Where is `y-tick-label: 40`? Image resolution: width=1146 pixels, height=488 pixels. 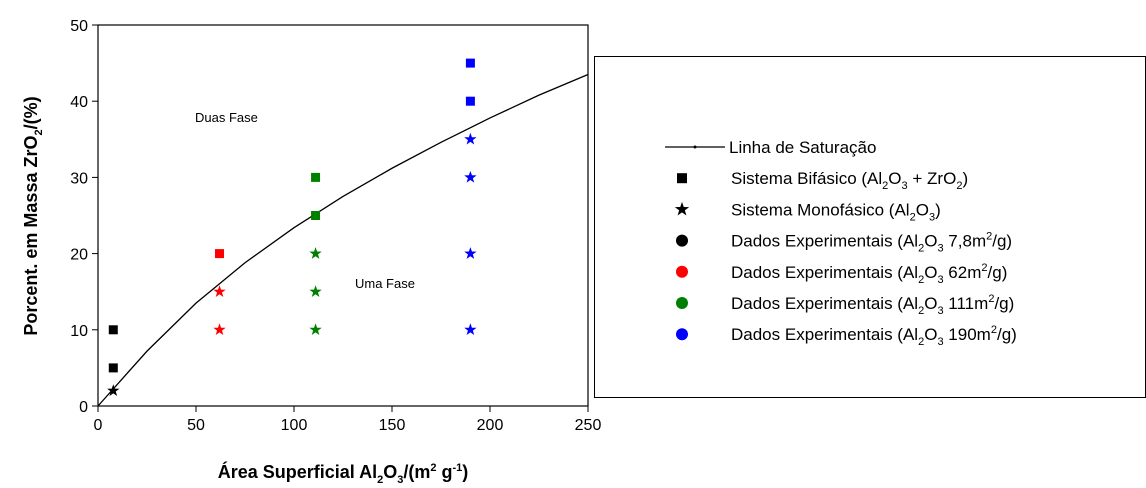
y-tick-label: 40 is located at coordinates (79, 102).